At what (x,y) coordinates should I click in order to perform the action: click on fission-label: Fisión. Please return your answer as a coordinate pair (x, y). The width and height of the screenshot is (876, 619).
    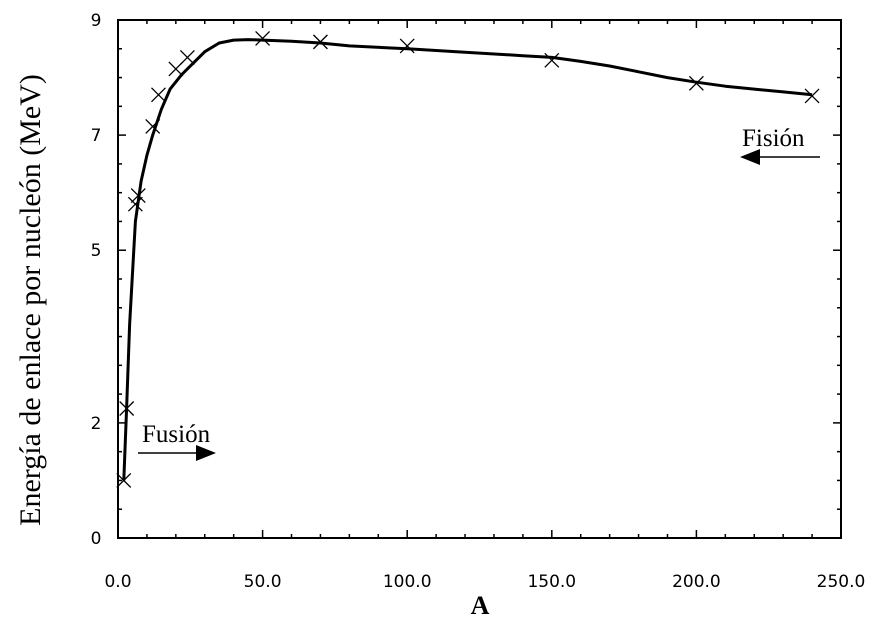
    Looking at the image, I should click on (773, 138).